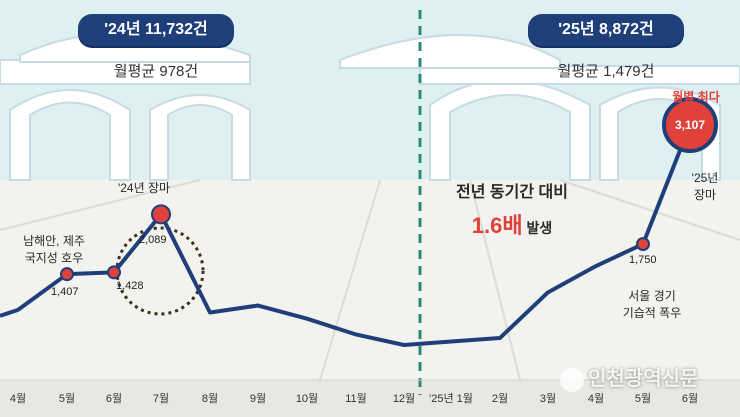  What do you see at coordinates (156, 30) in the screenshot?
I see `left-total-pill: '24년 11,732건` at bounding box center [156, 30].